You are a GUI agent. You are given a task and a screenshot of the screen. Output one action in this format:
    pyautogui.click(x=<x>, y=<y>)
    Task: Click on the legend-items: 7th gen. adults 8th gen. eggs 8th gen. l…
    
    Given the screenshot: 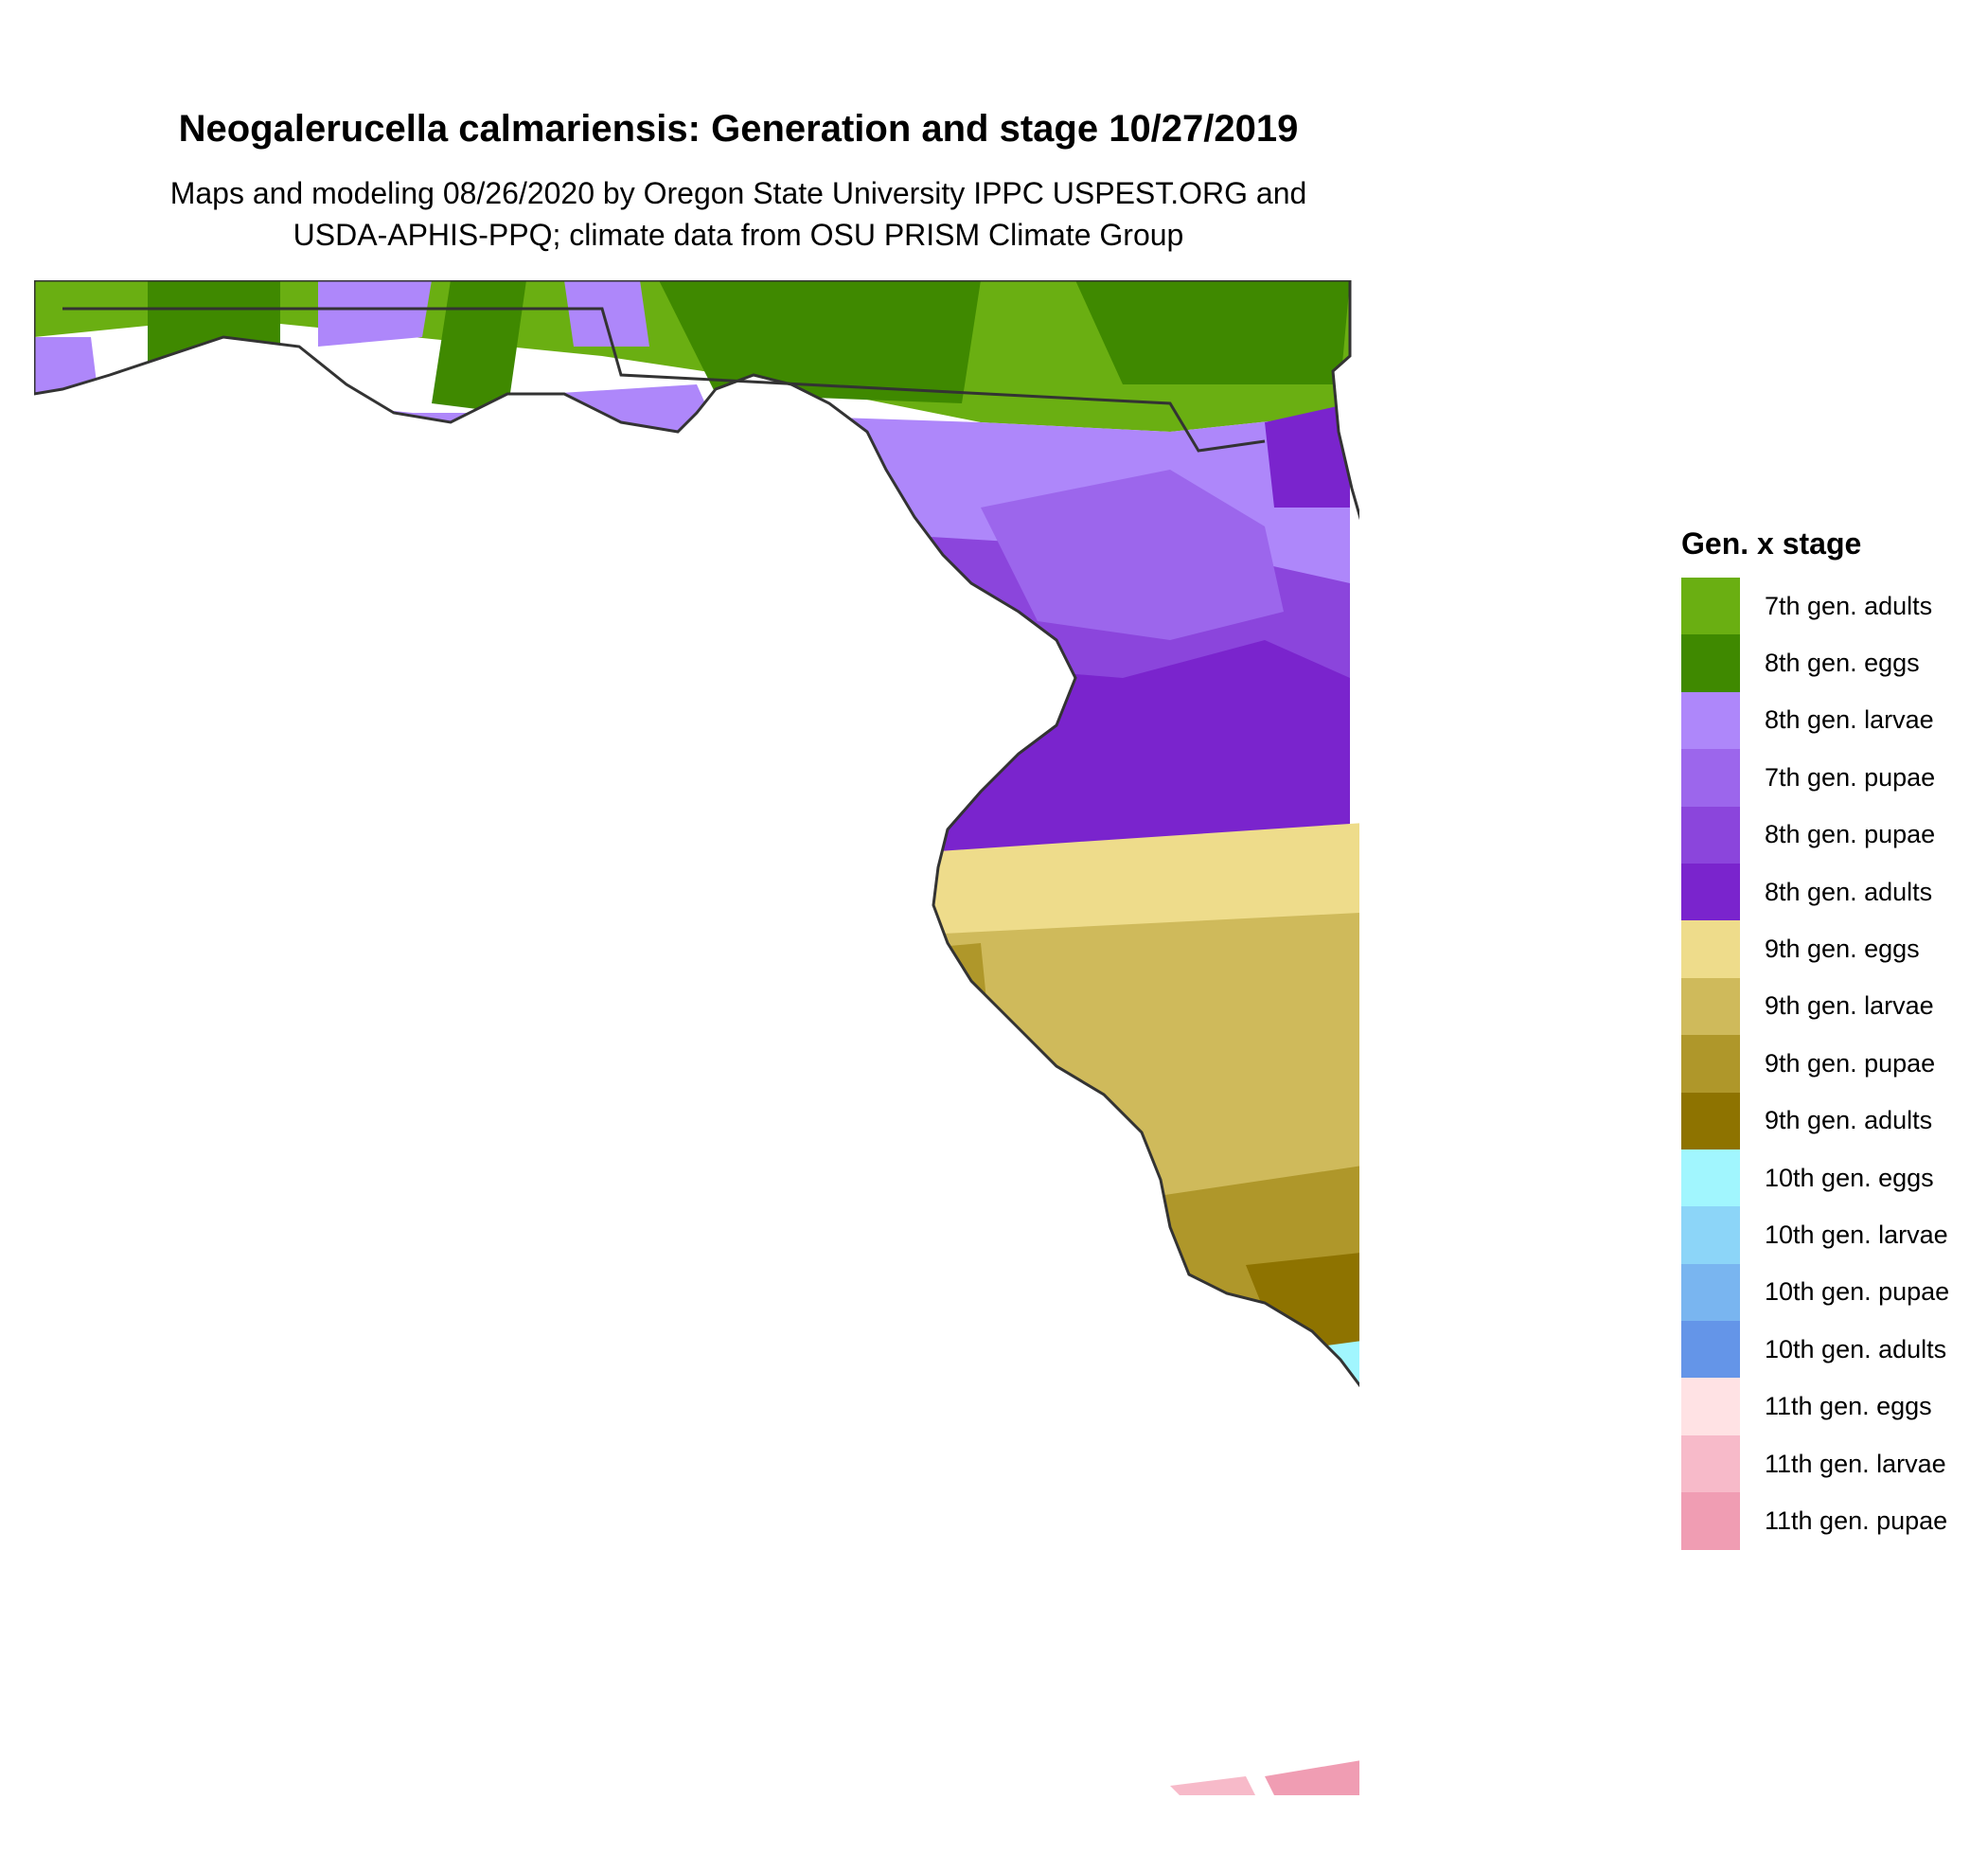 What is the action you would take?
    pyautogui.click(x=1823, y=1064)
    